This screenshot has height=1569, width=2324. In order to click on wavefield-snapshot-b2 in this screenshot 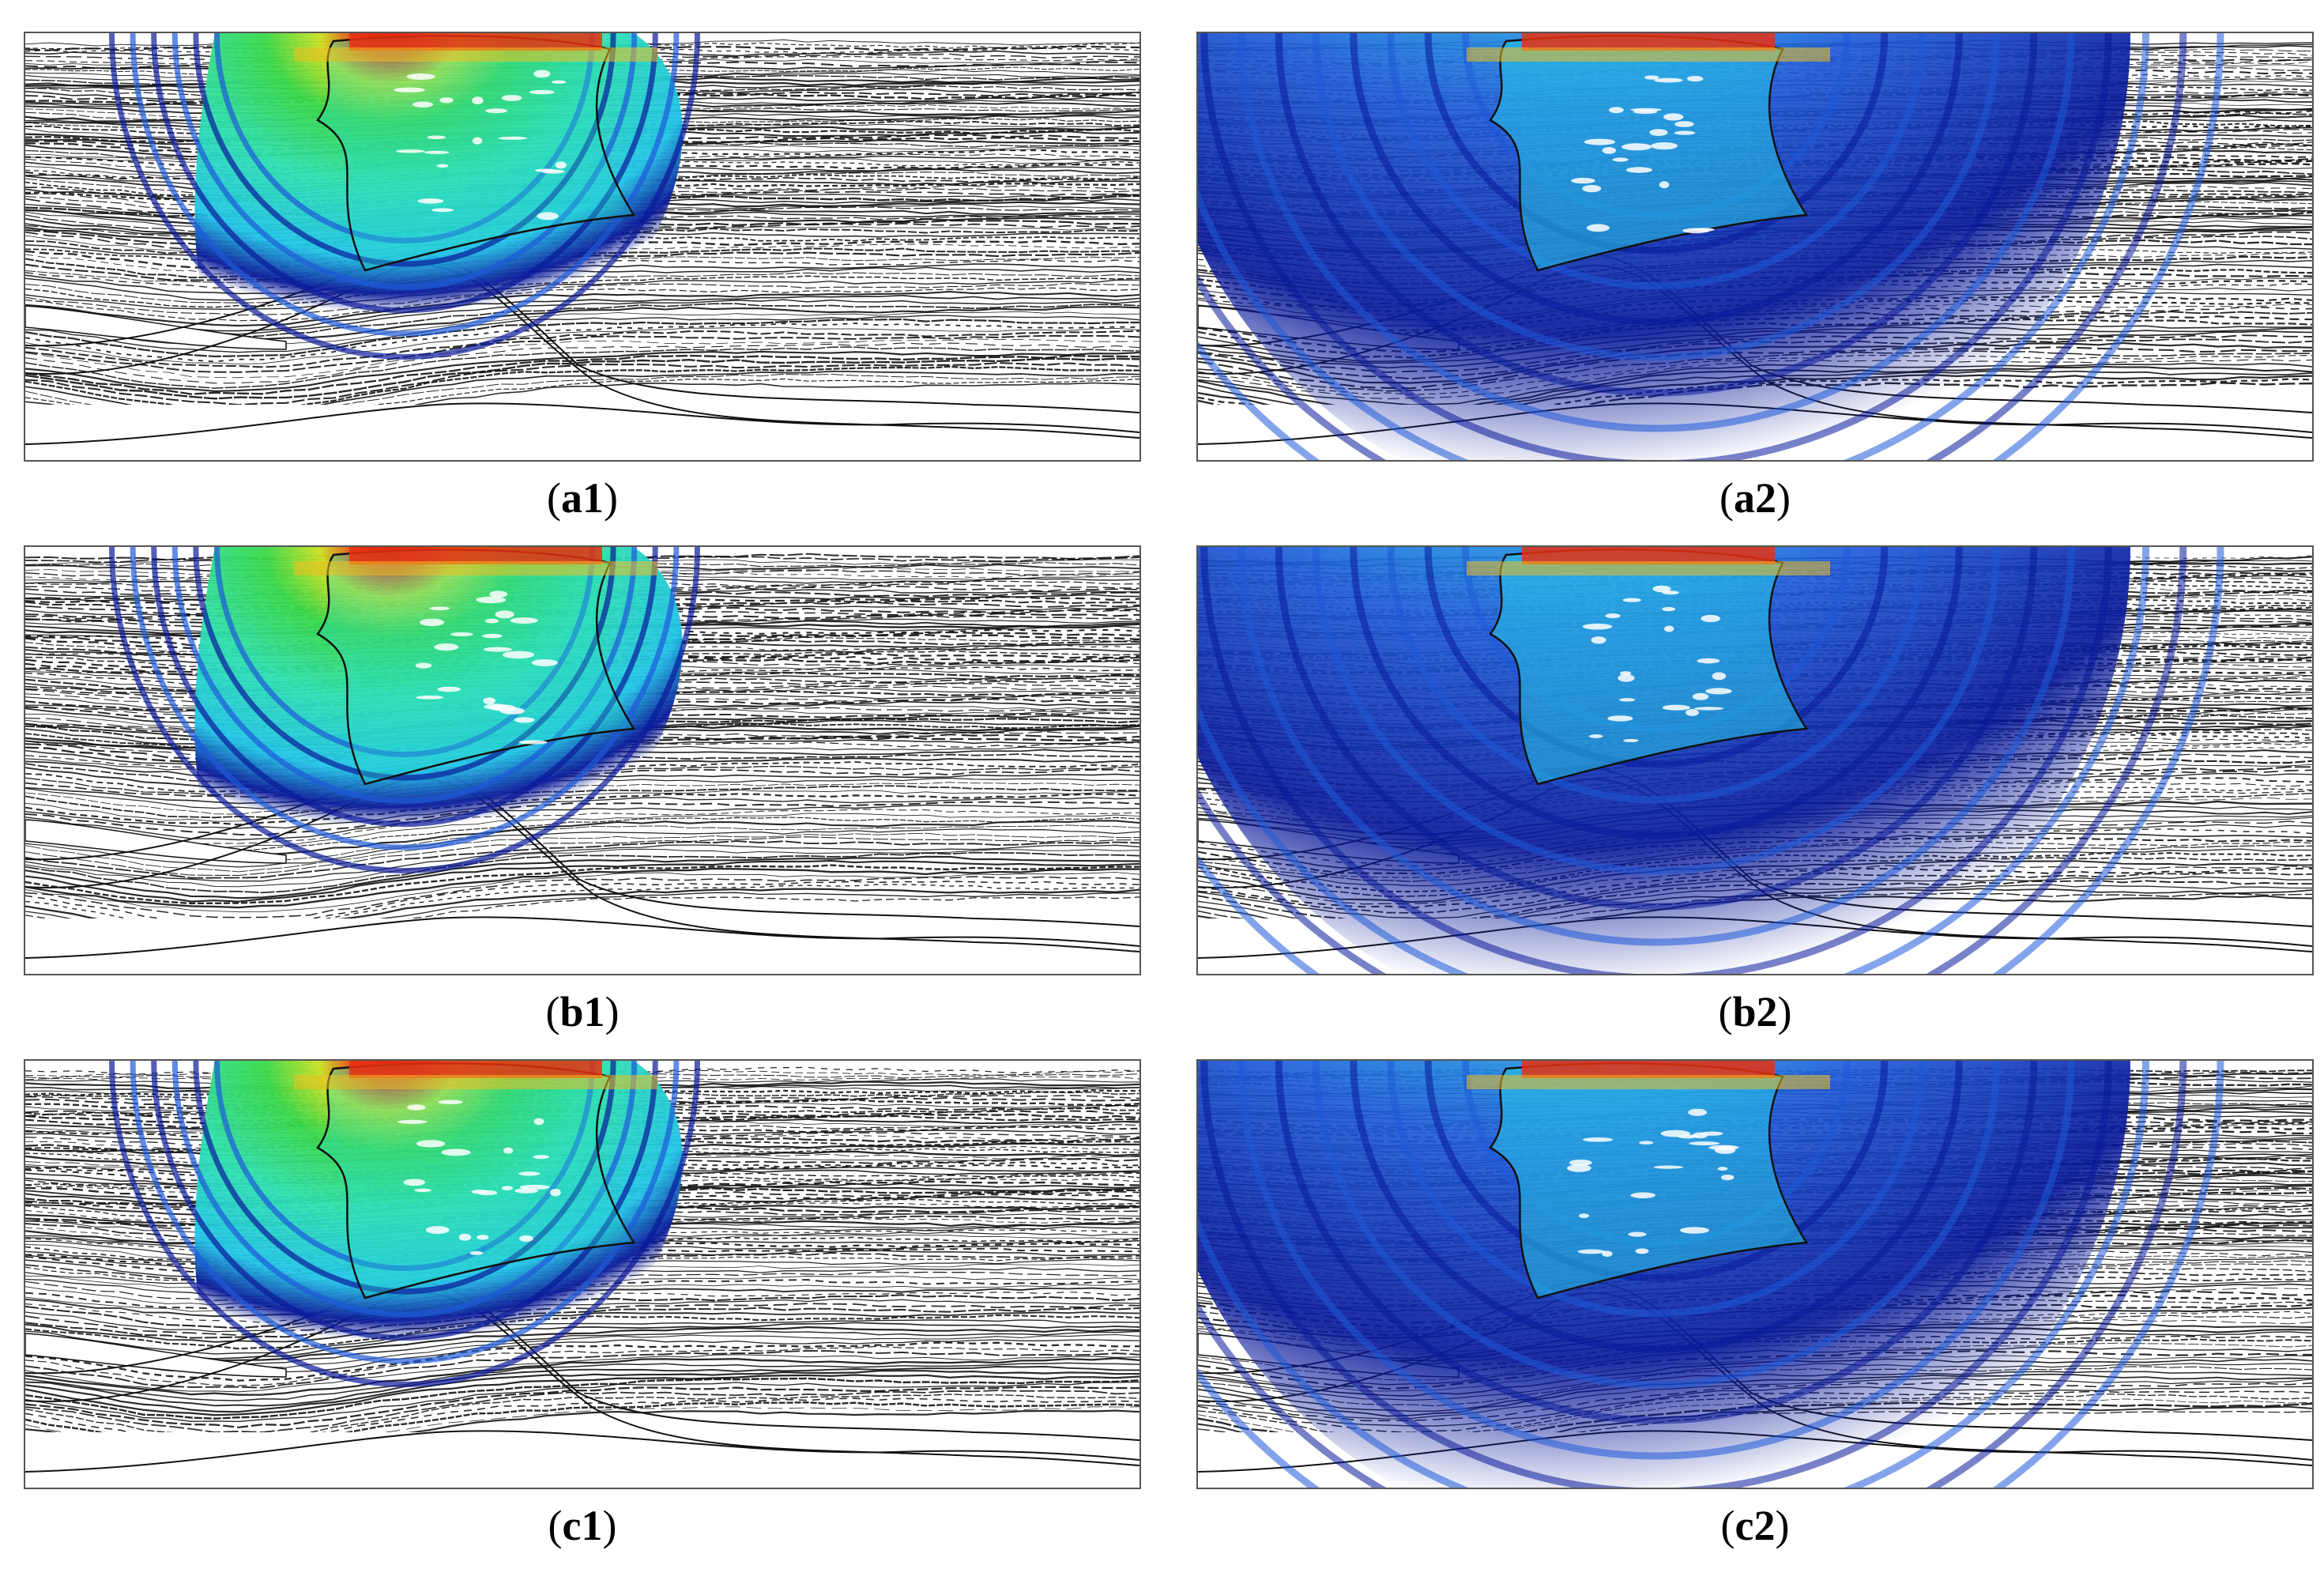, I will do `click(1755, 761)`.